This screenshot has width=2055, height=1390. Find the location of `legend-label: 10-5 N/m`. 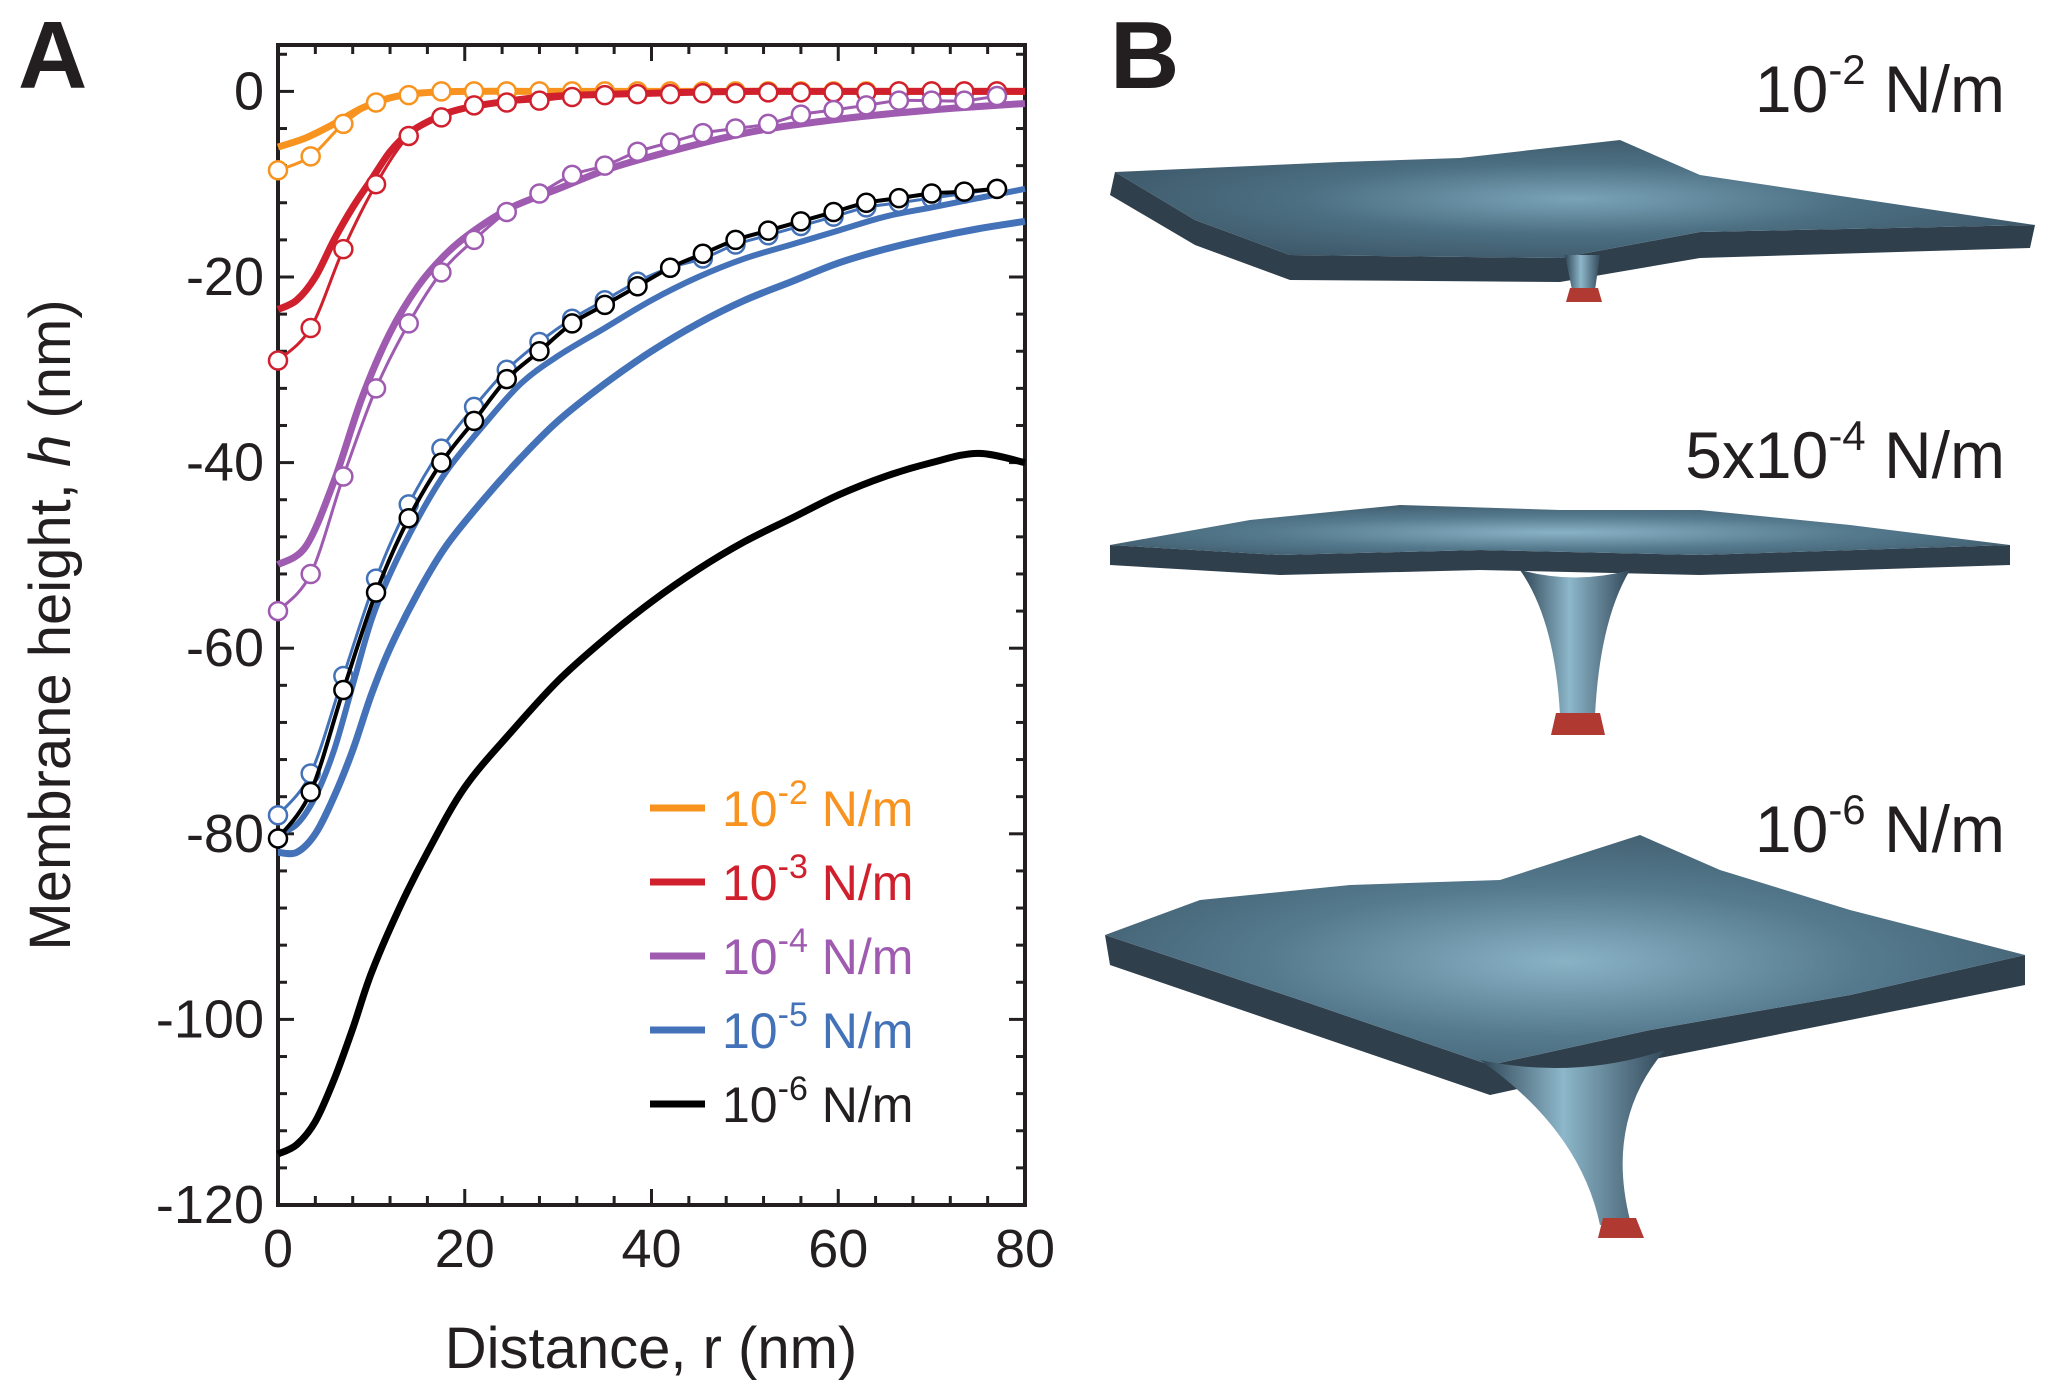

legend-label: 10-5 N/m is located at coordinates (817, 1027).